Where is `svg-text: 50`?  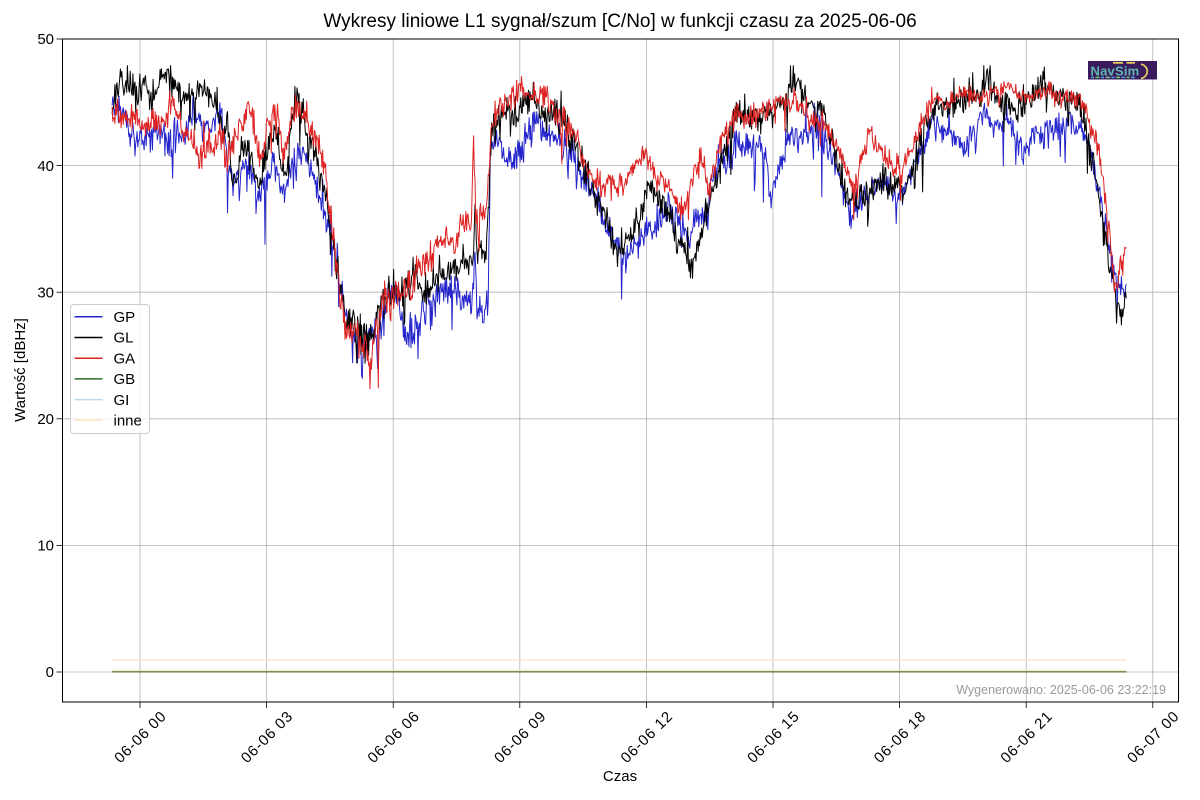 svg-text: 50 is located at coordinates (45, 39).